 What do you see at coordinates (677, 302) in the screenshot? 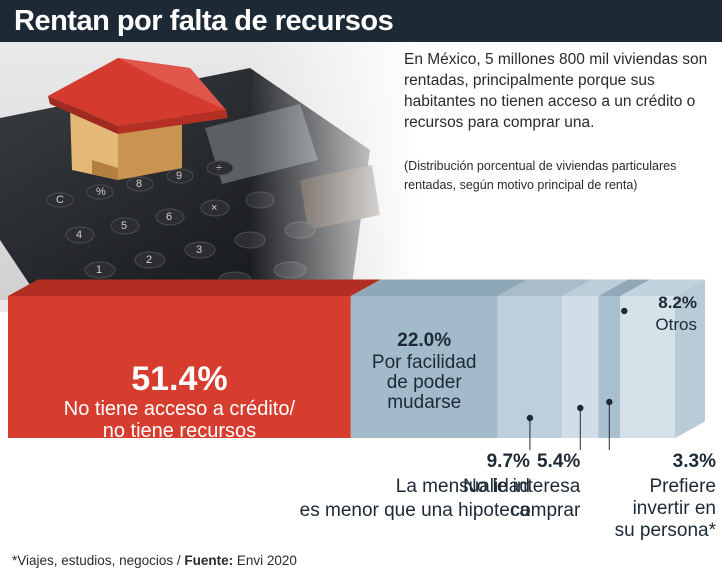
I see `value-label-otros: 8.2%` at bounding box center [677, 302].